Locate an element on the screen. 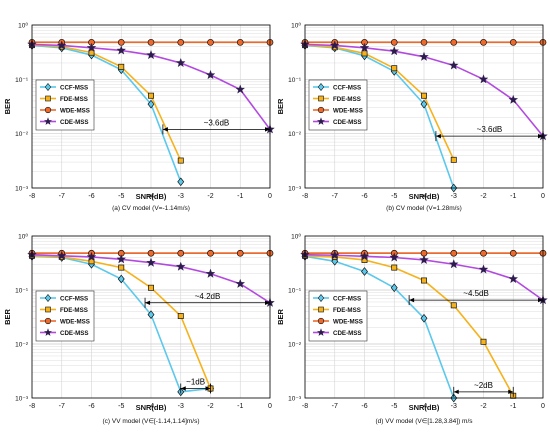 This screenshot has height=432, width=550. x-tick-label: -8 is located at coordinates (305, 196).